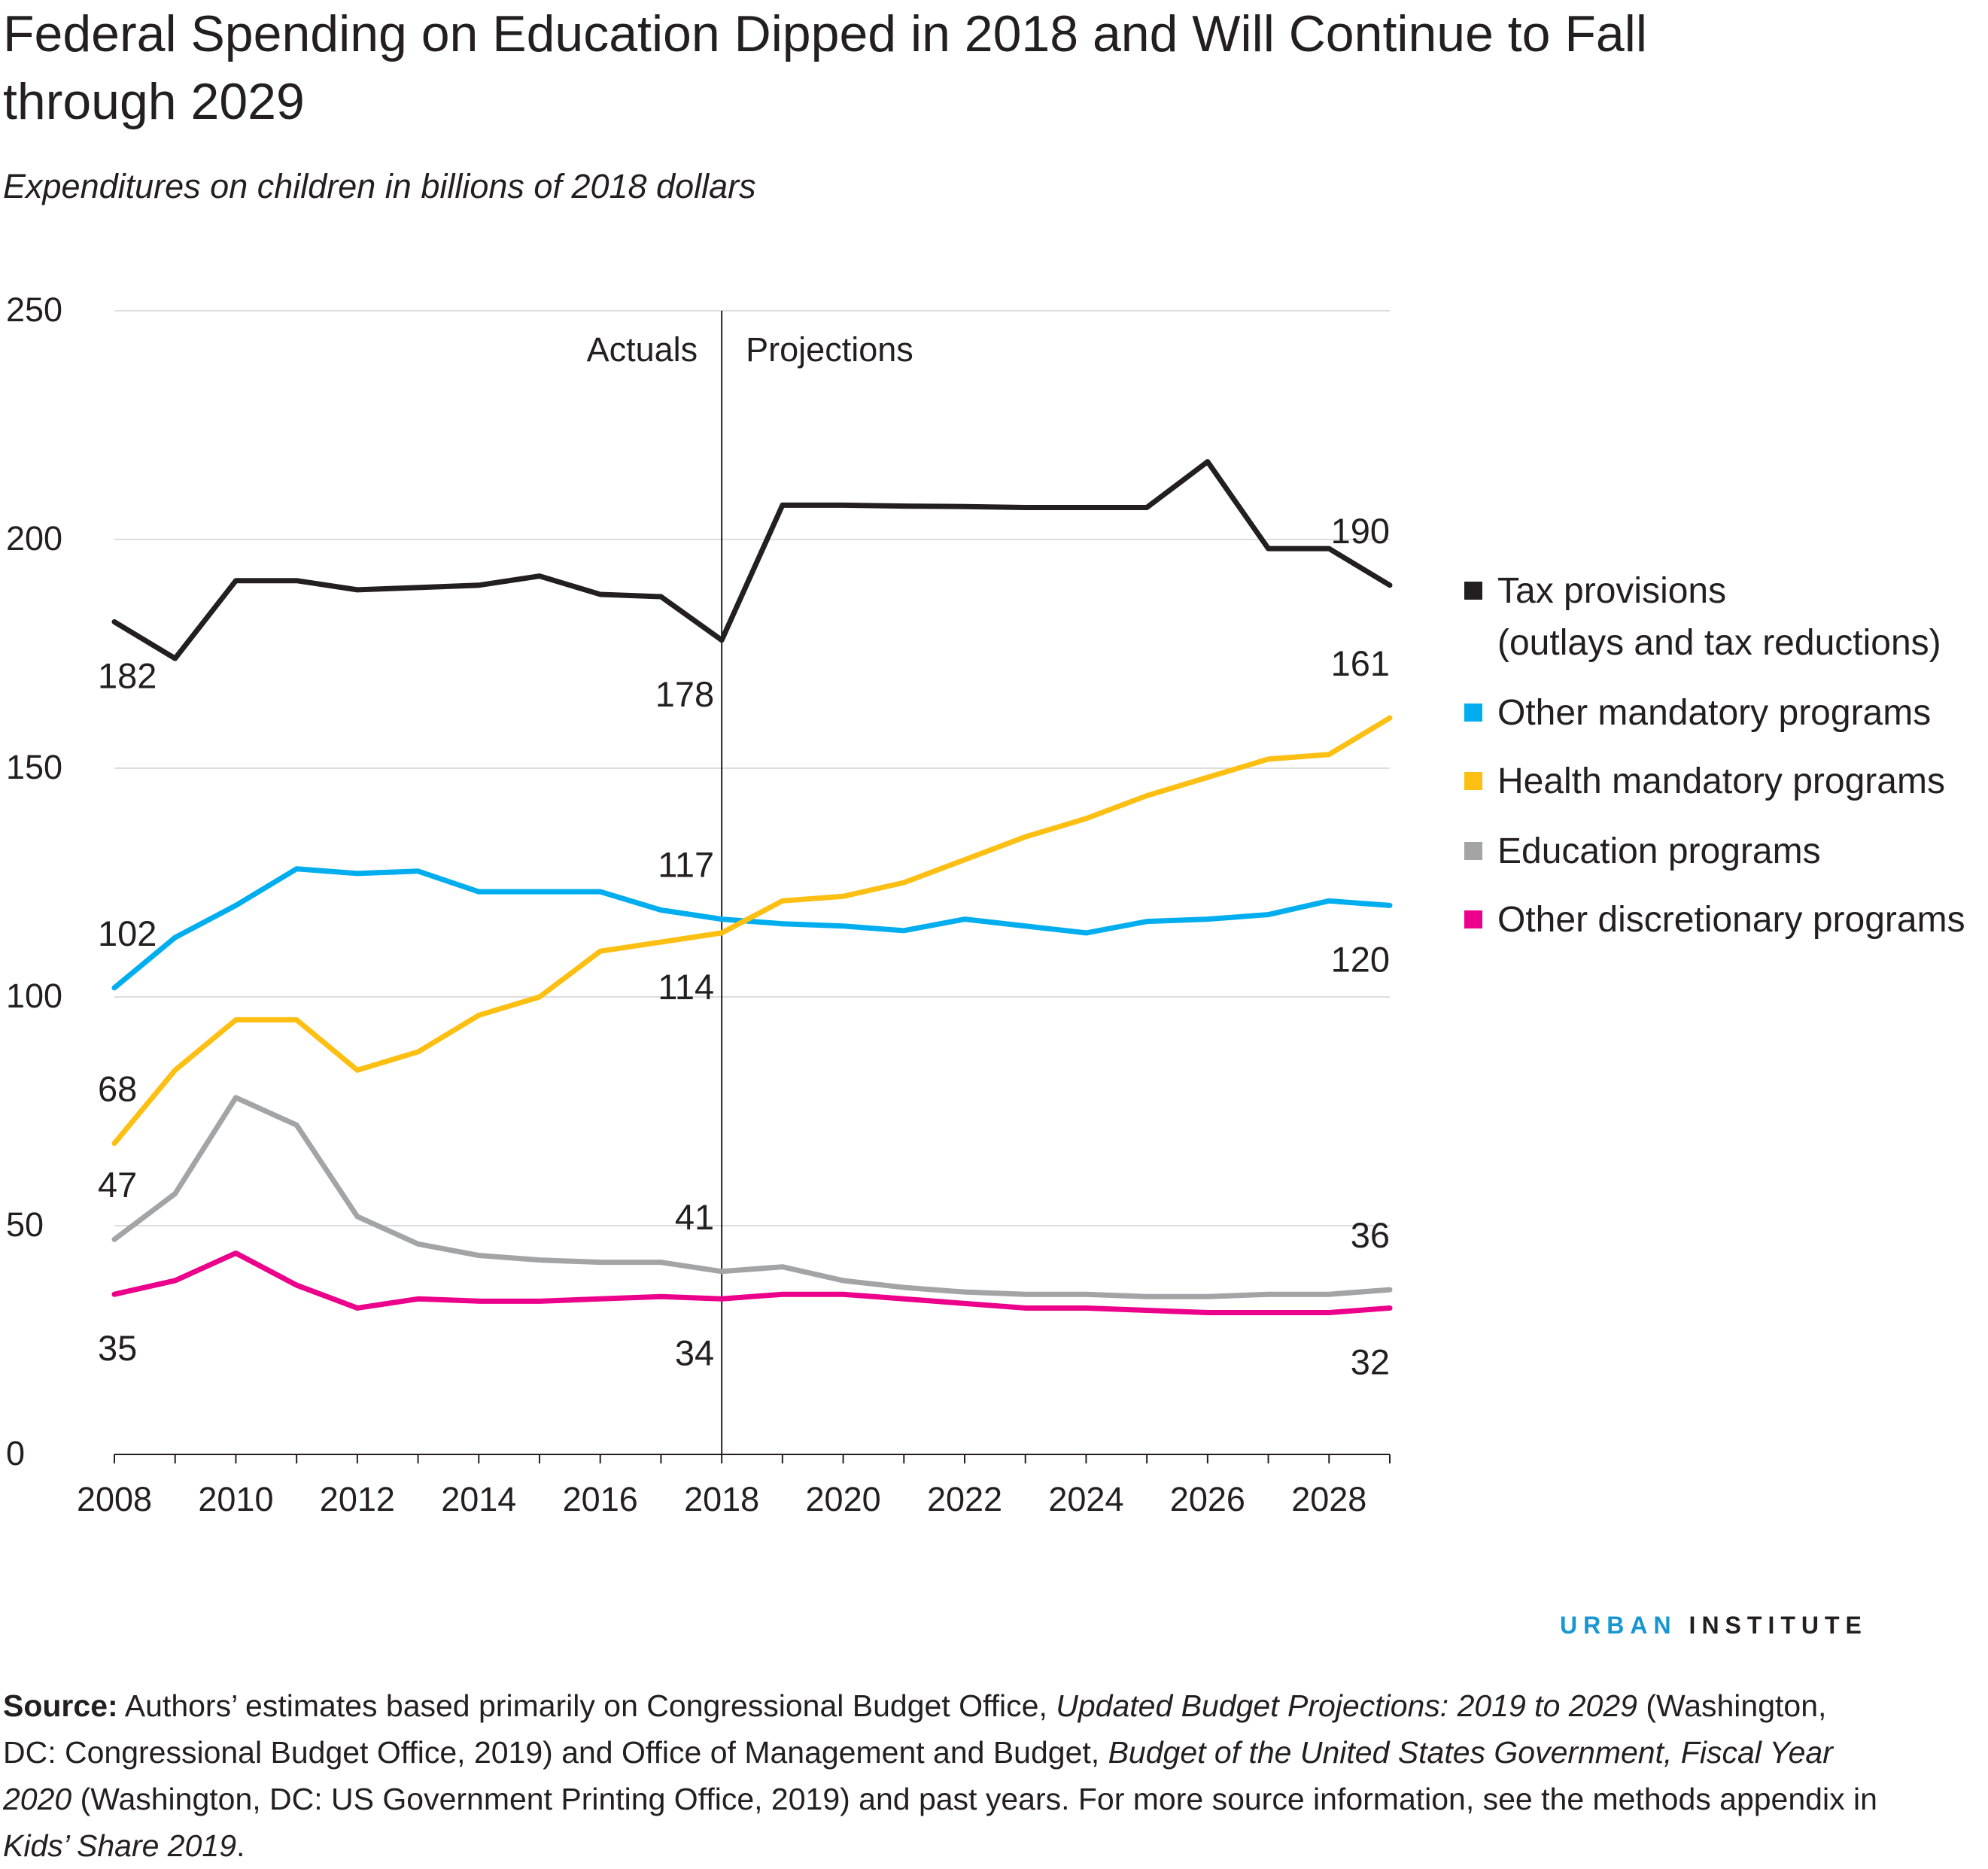  What do you see at coordinates (752, 1197) in the screenshot?
I see `series-line-education-programs` at bounding box center [752, 1197].